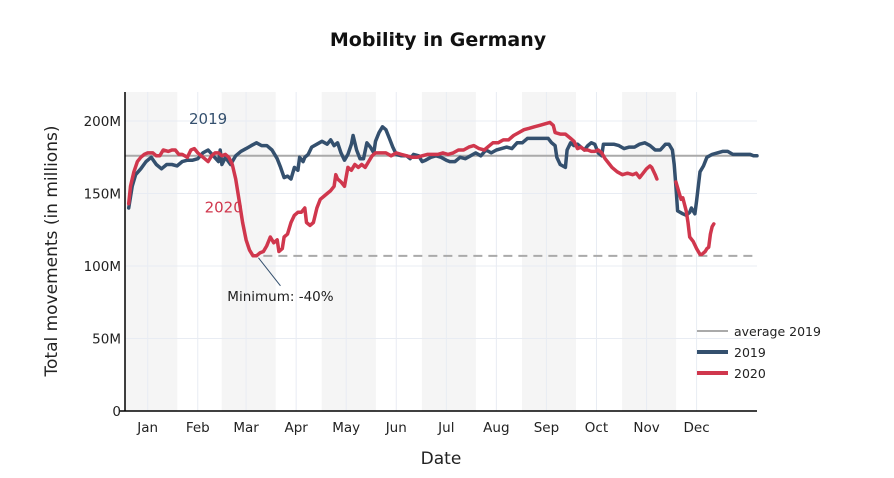 Image resolution: width=894 pixels, height=478 pixels. What do you see at coordinates (147, 428) in the screenshot?
I see `x-tick-label: Jan` at bounding box center [147, 428].